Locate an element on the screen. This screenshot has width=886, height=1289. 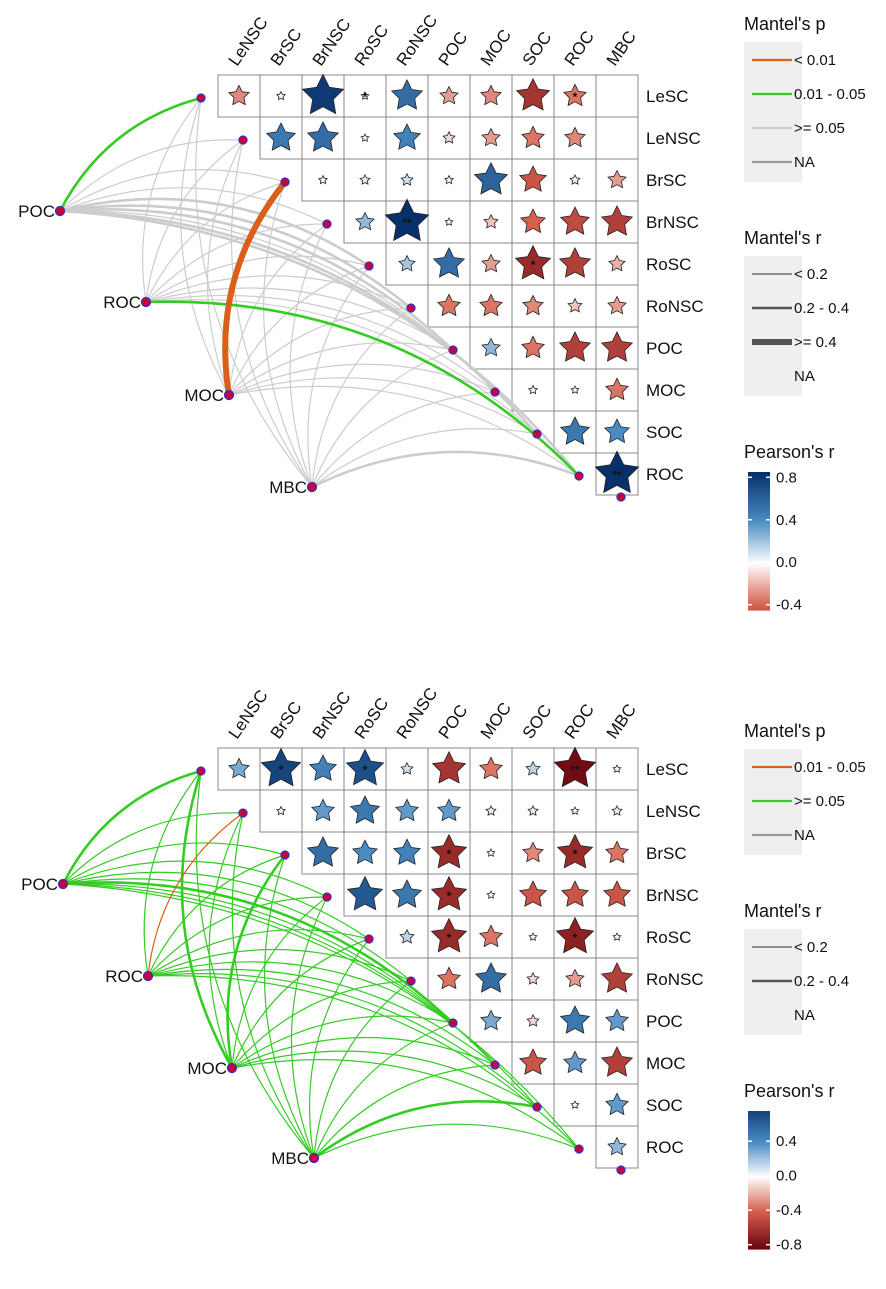
row-label: LeSC is located at coordinates (667, 769).